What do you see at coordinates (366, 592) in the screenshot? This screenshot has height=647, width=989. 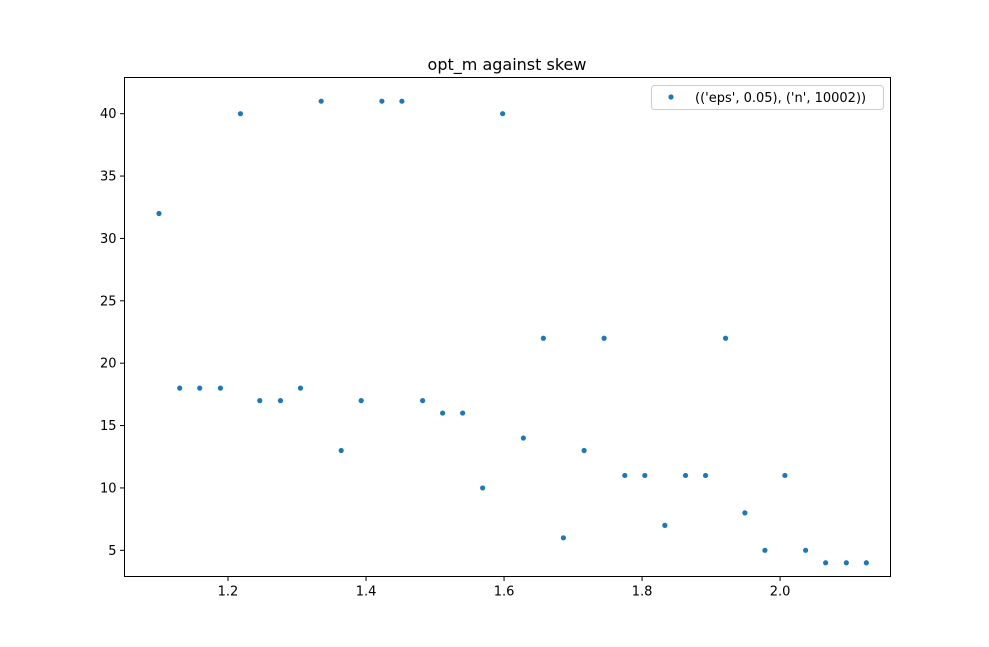 I see `x-tick-label: 1.4` at bounding box center [366, 592].